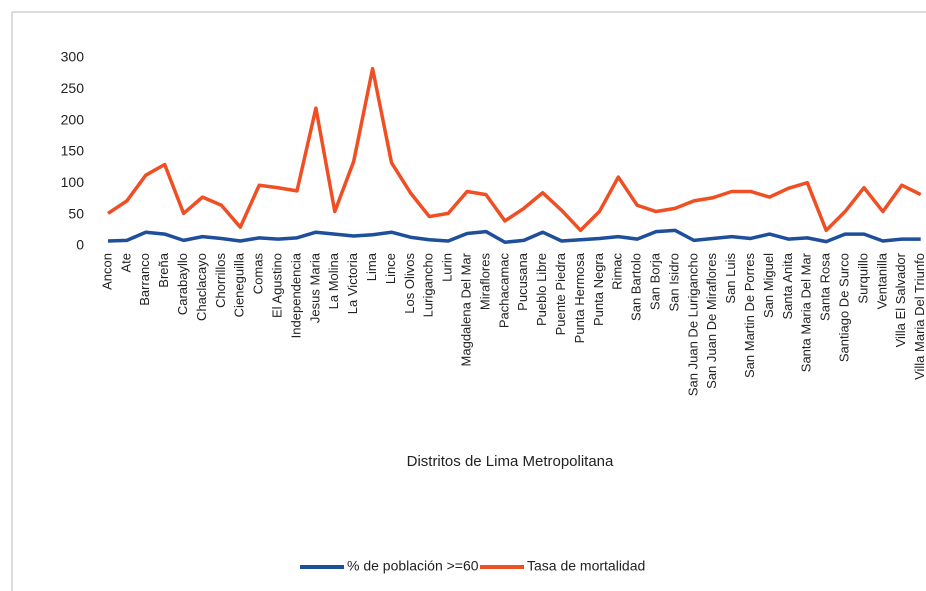  What do you see at coordinates (749, 315) in the screenshot?
I see `x-tick-label: San Martin De Porres` at bounding box center [749, 315].